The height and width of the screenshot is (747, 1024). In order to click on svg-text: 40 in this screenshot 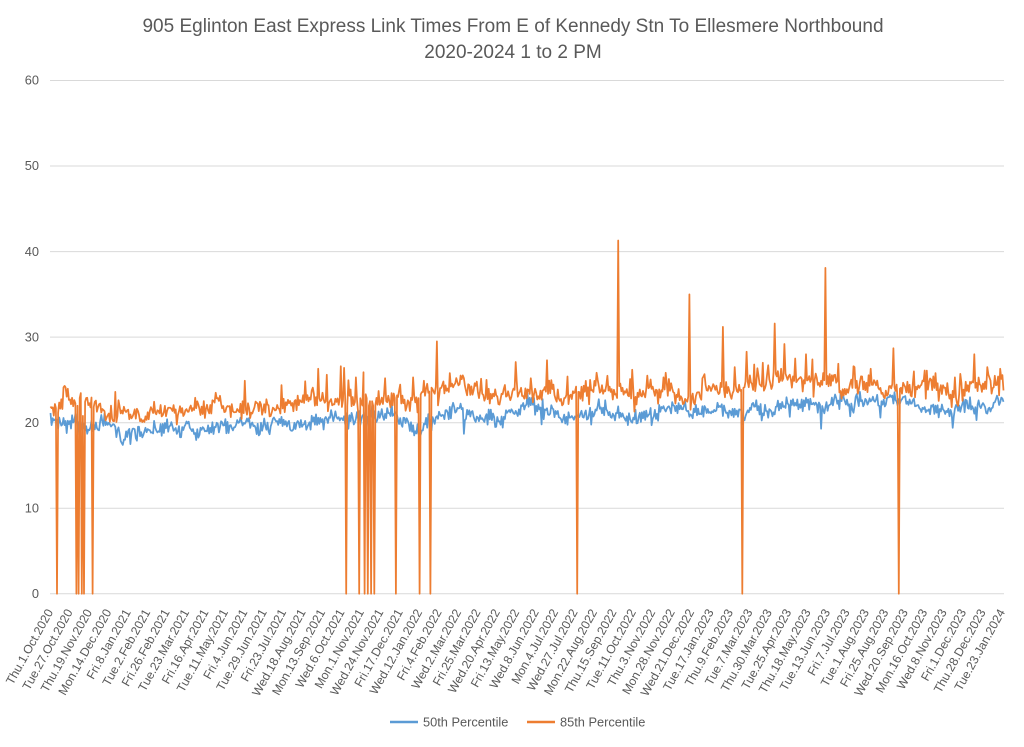, I will do `click(32, 251)`.